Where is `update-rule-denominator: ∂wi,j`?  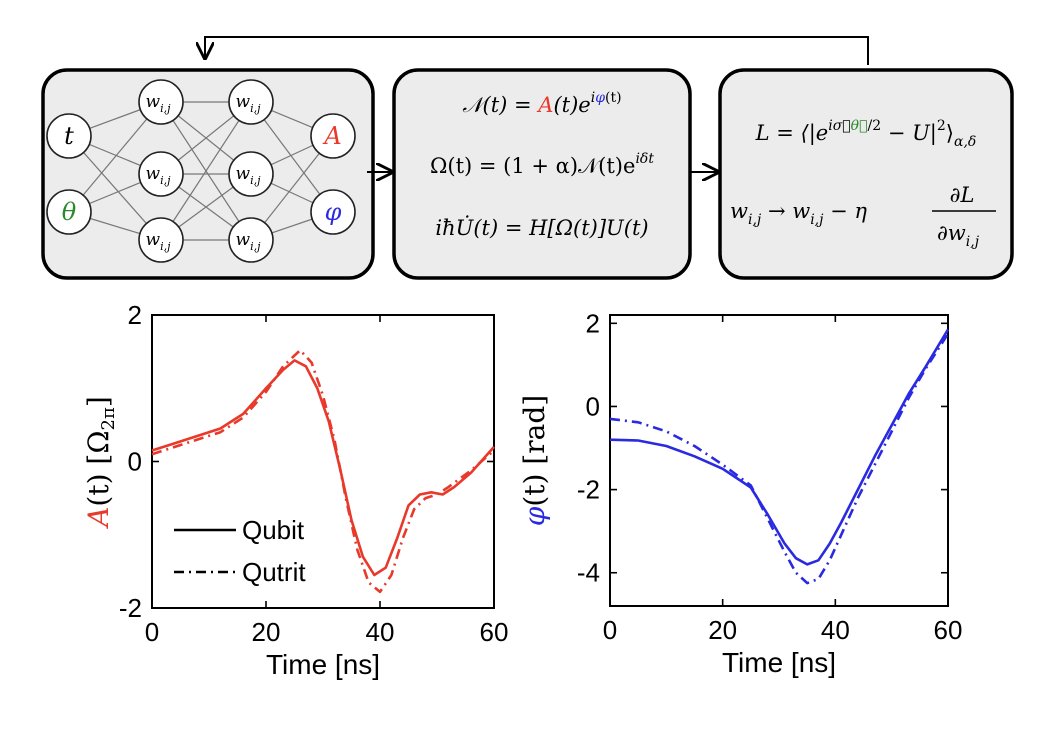 update-rule-denominator: ∂wi,j is located at coordinates (958, 235).